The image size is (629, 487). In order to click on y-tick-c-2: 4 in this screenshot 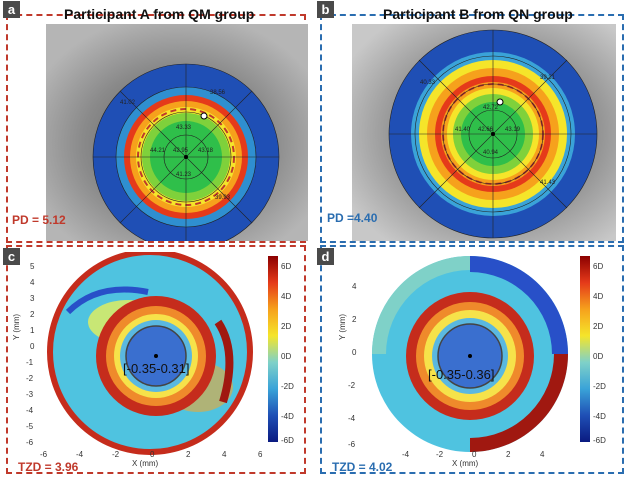, I will do `click(32, 282)`.